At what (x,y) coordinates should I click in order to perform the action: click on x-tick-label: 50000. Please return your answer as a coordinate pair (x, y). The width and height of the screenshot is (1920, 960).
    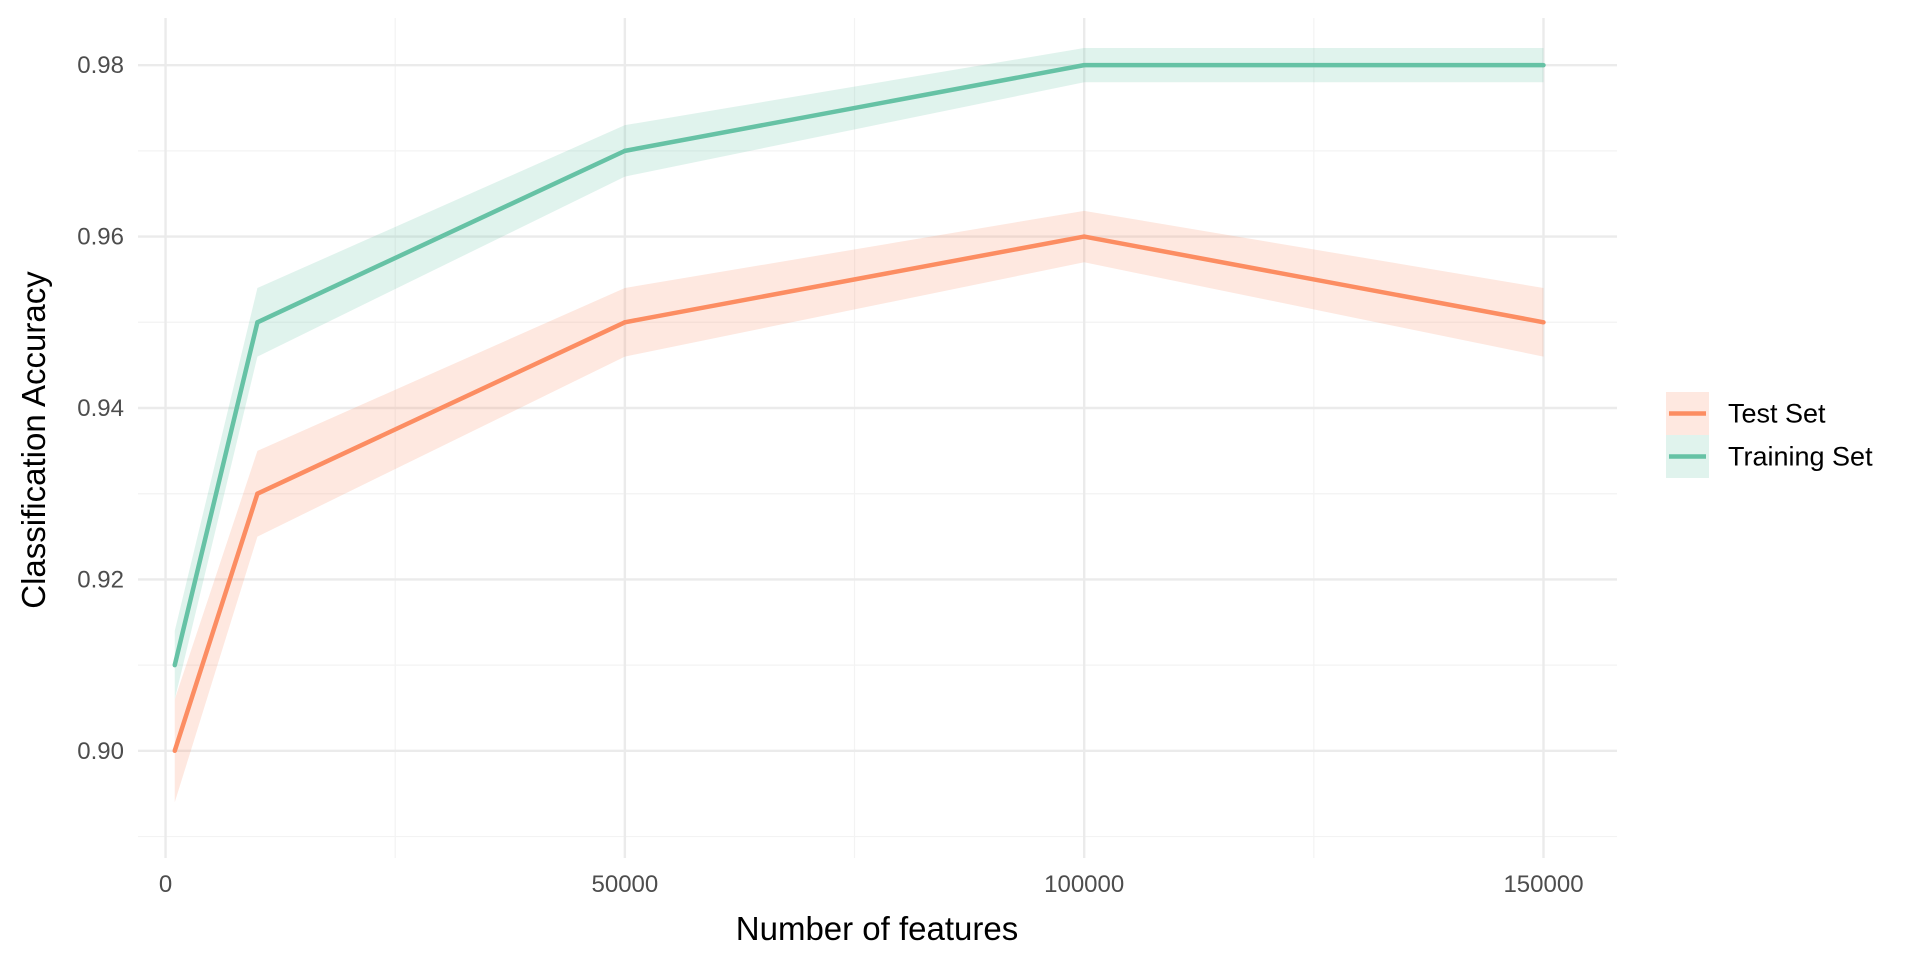
    Looking at the image, I should click on (625, 884).